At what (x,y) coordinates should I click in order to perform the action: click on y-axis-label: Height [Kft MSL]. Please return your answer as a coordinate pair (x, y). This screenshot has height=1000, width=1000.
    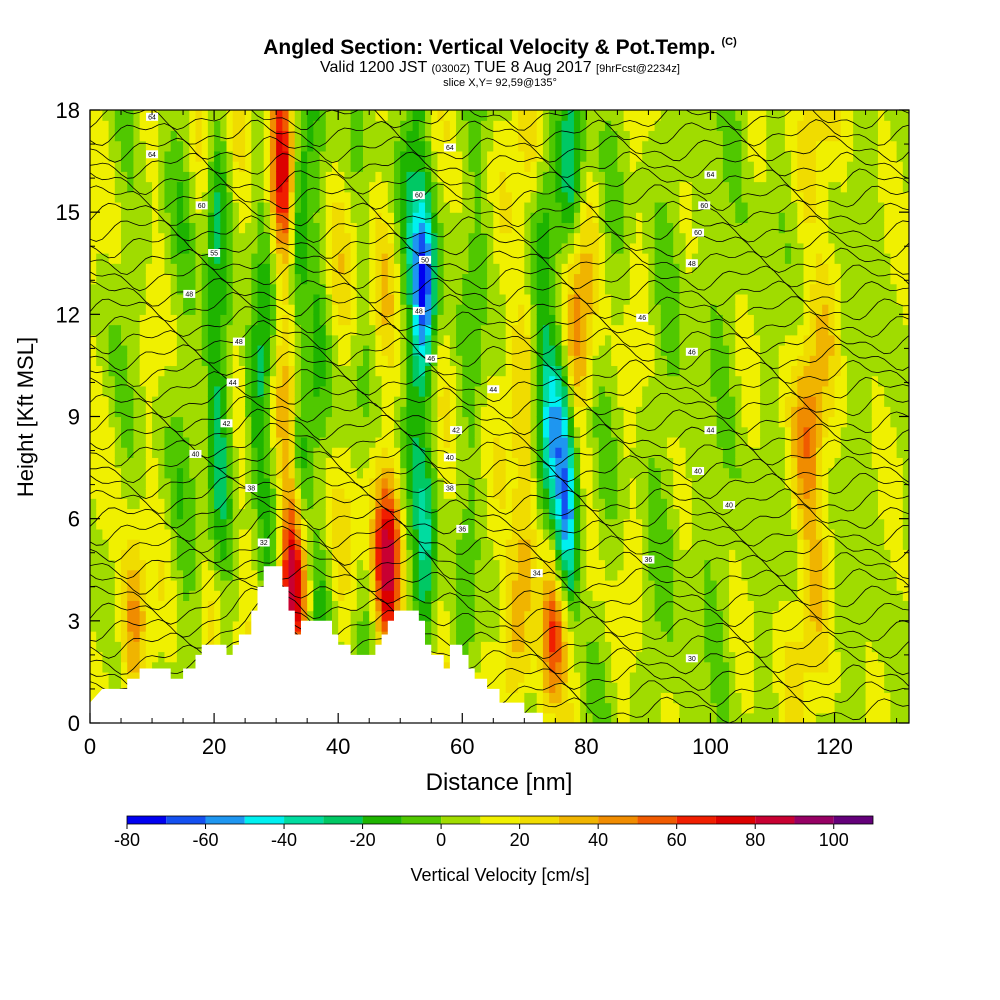
    Looking at the image, I should click on (25, 417).